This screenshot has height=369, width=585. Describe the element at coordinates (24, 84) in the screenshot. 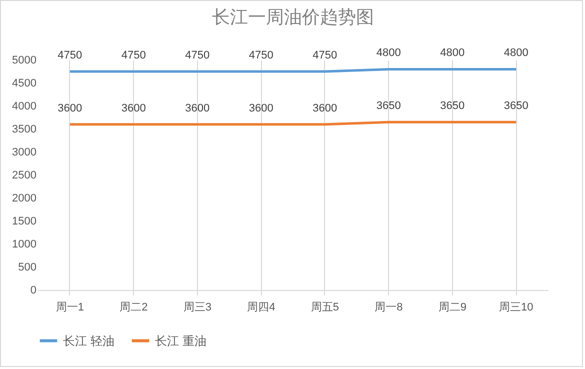

I see `y-tick-label: 4500` at that location.